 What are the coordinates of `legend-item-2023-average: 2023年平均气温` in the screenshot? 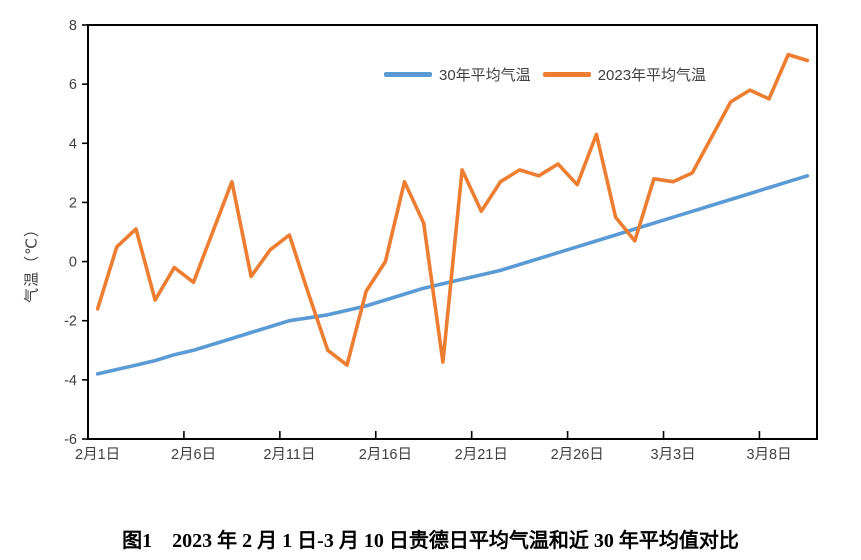 It's located at (624, 74).